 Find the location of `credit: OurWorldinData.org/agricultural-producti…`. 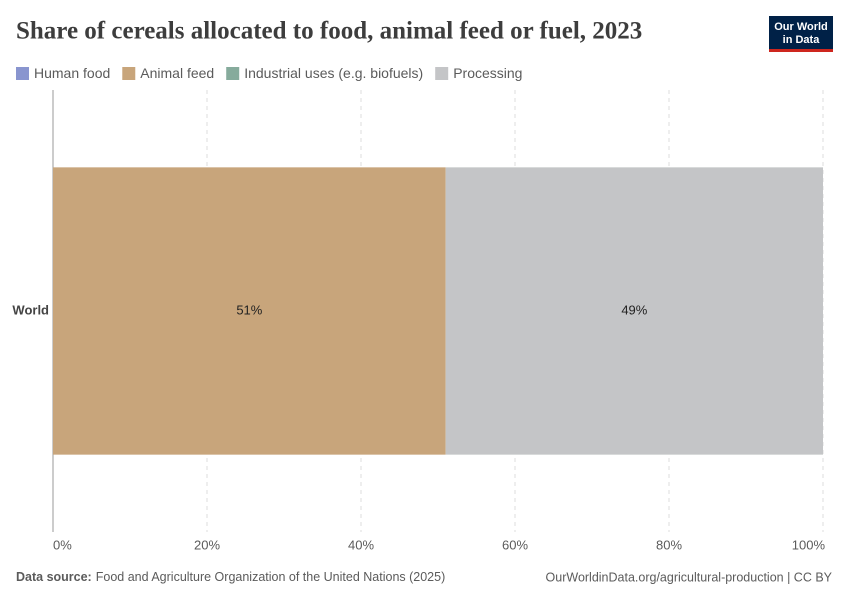

credit: OurWorldinData.org/agricultural-producti… is located at coordinates (689, 577).